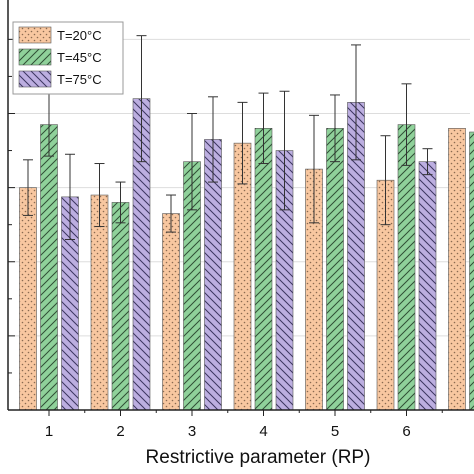 The width and height of the screenshot is (474, 474). I want to click on x-tick-labels: 1234567, so click(259, 431).